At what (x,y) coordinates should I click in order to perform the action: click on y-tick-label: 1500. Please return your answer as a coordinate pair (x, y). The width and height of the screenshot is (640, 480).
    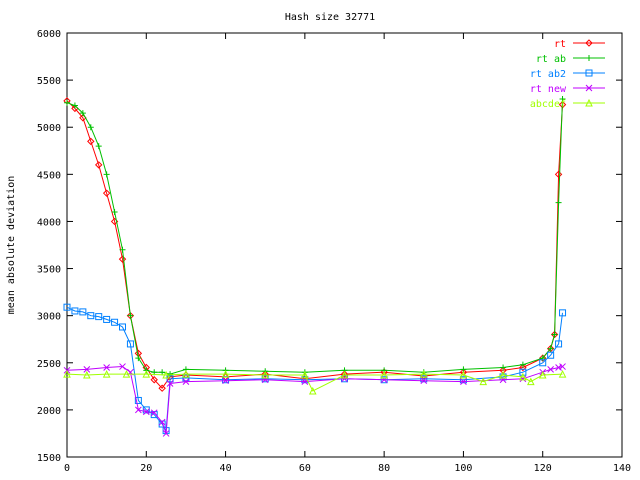
    Looking at the image, I should click on (49, 458).